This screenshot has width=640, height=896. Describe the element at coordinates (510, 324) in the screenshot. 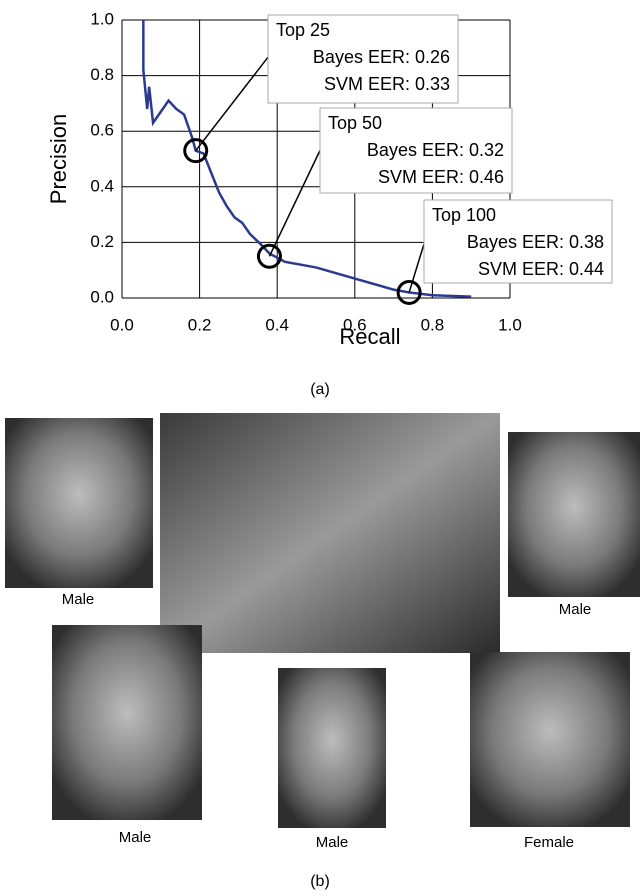

I see `x-tick-label: 1.0` at that location.